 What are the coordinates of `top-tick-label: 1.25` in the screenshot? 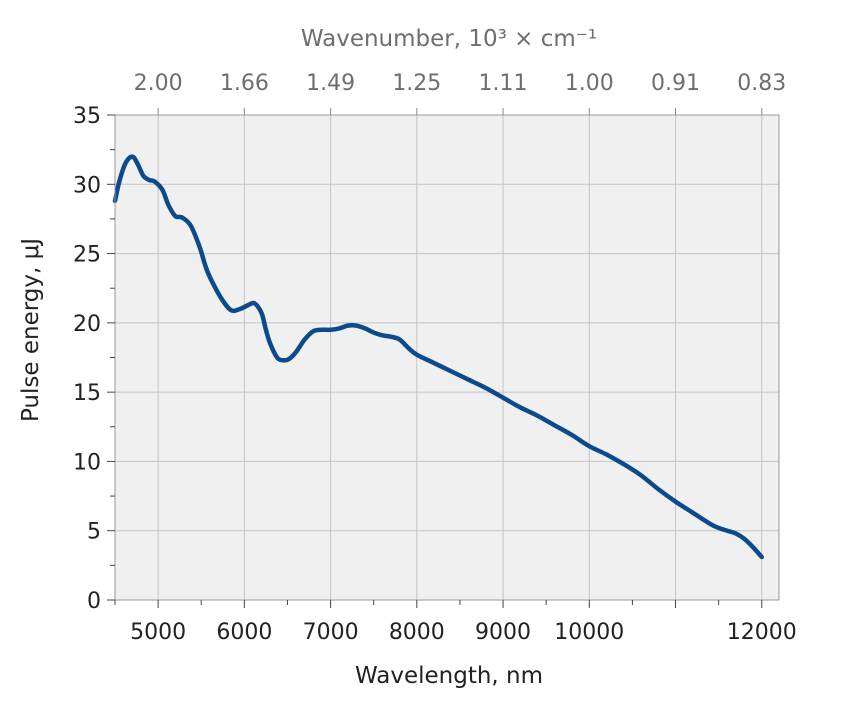 It's located at (416, 83).